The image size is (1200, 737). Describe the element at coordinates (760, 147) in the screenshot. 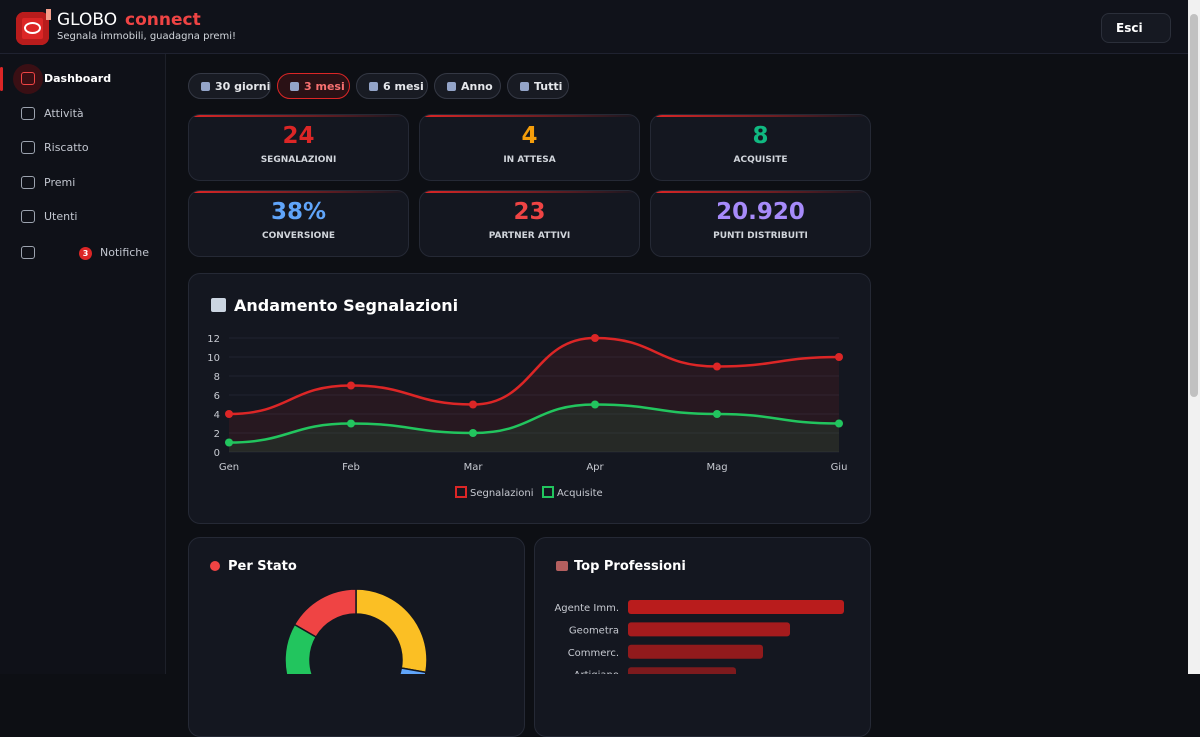

I see `stat-card: 8 ACQUISITE` at that location.